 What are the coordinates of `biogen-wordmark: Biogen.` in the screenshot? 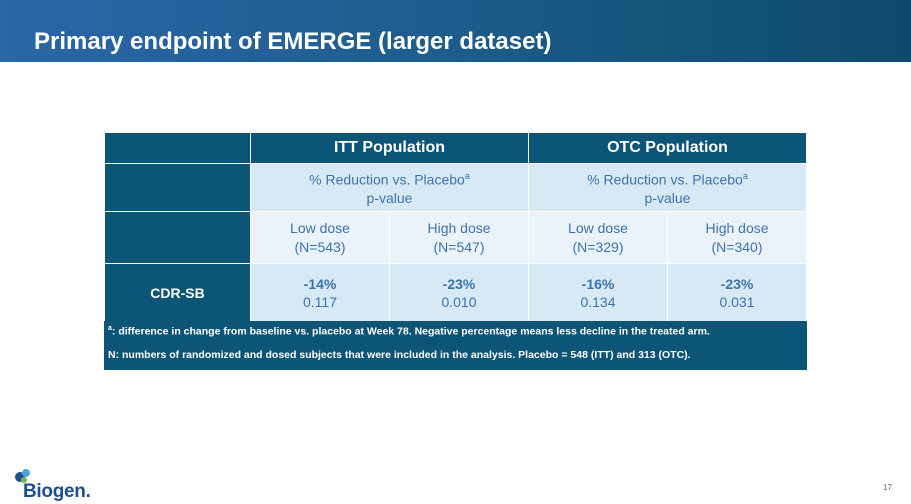 It's located at (57, 491).